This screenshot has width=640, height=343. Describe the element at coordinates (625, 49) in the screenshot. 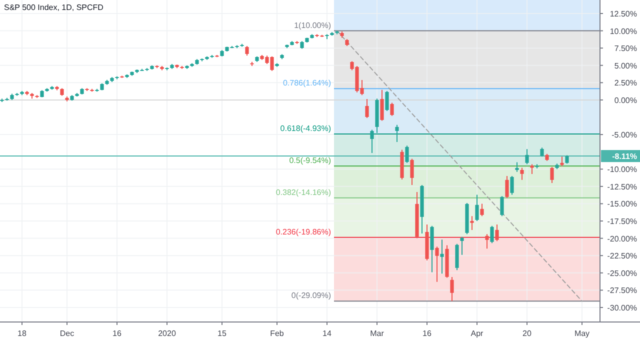

I see `y-tick-label: 7.50%` at that location.